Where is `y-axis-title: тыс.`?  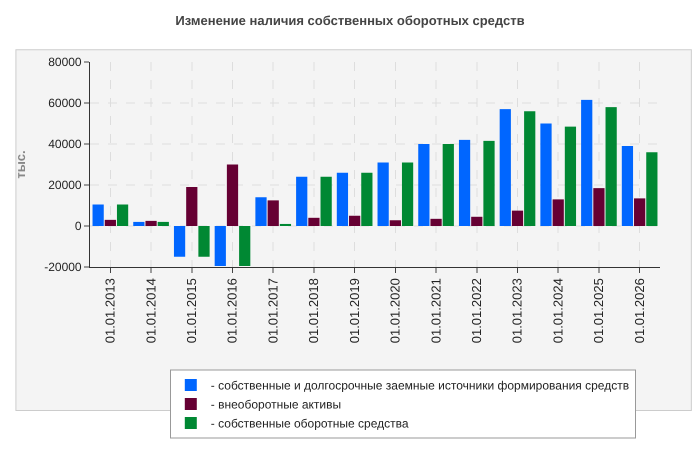
y-axis-title: тыс. is located at coordinates (20, 164).